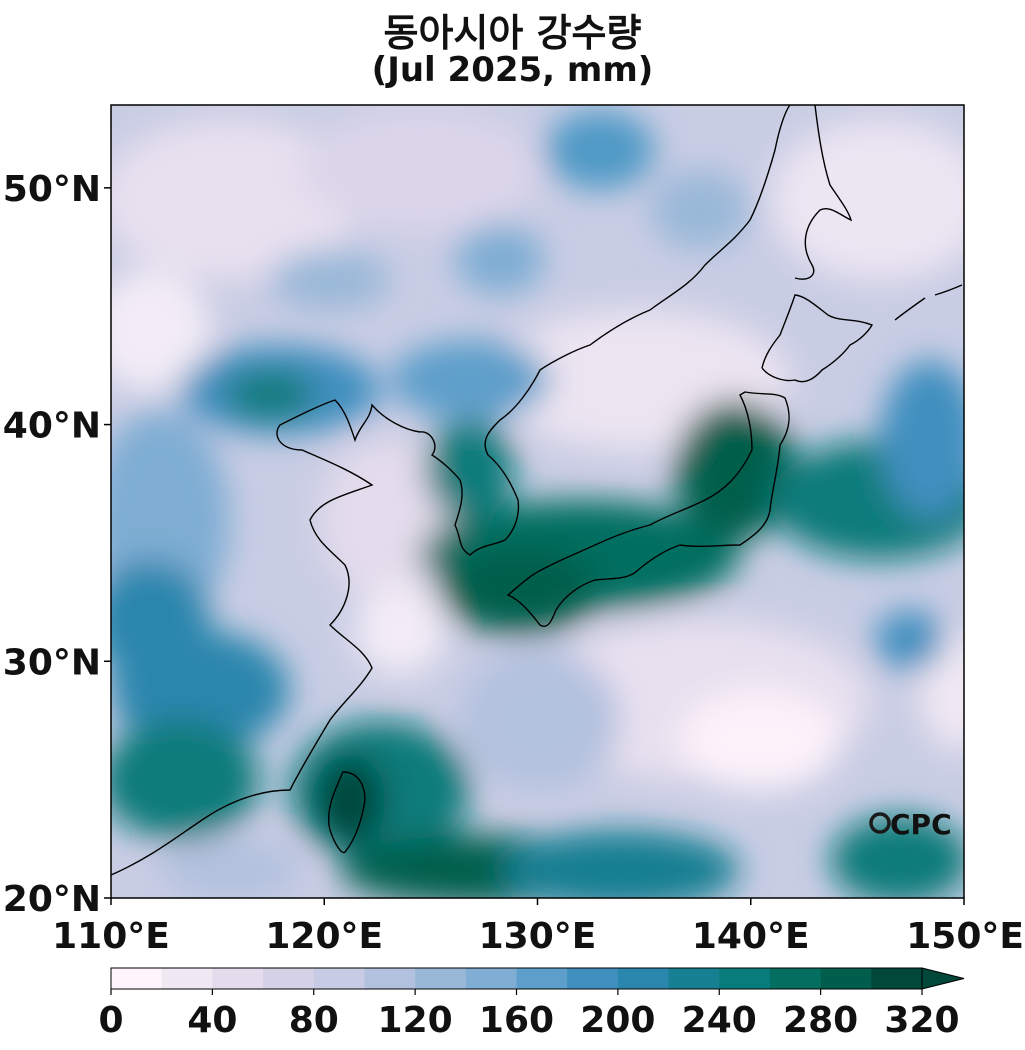  I want to click on lon-tick-label: 130°E, so click(538, 936).